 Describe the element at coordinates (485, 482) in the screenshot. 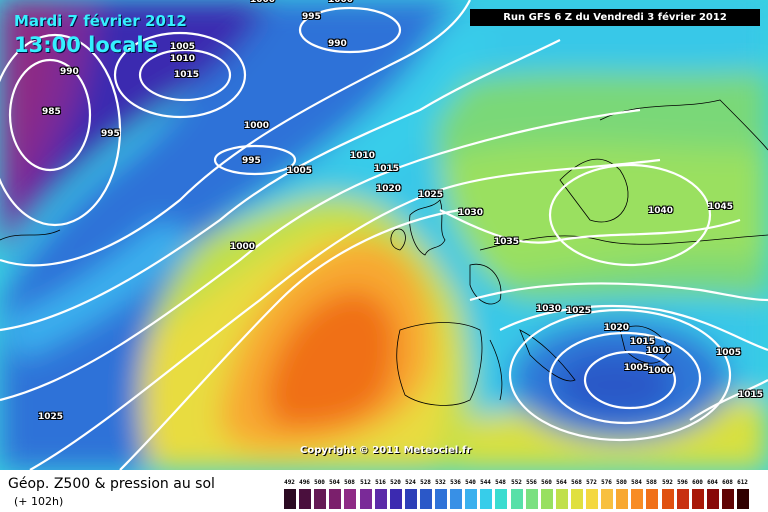

I see `legend-value: 544` at that location.